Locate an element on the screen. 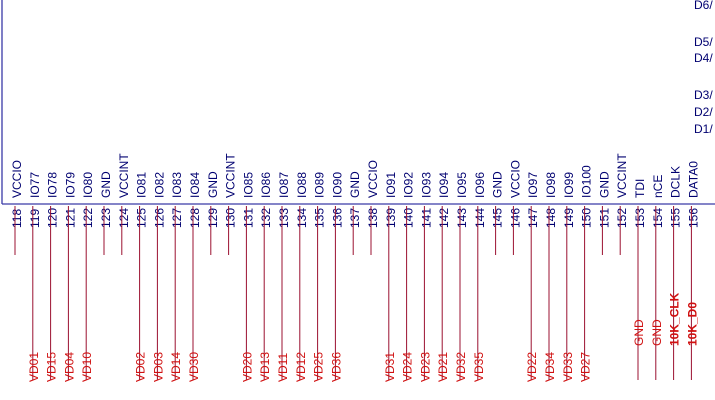  pin-number: 149 is located at coordinates (569, 218).